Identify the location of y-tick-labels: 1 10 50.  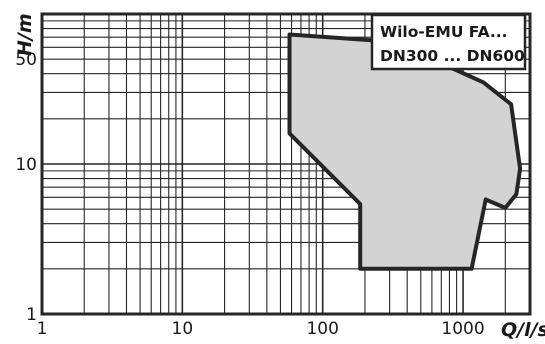
(26, 187).